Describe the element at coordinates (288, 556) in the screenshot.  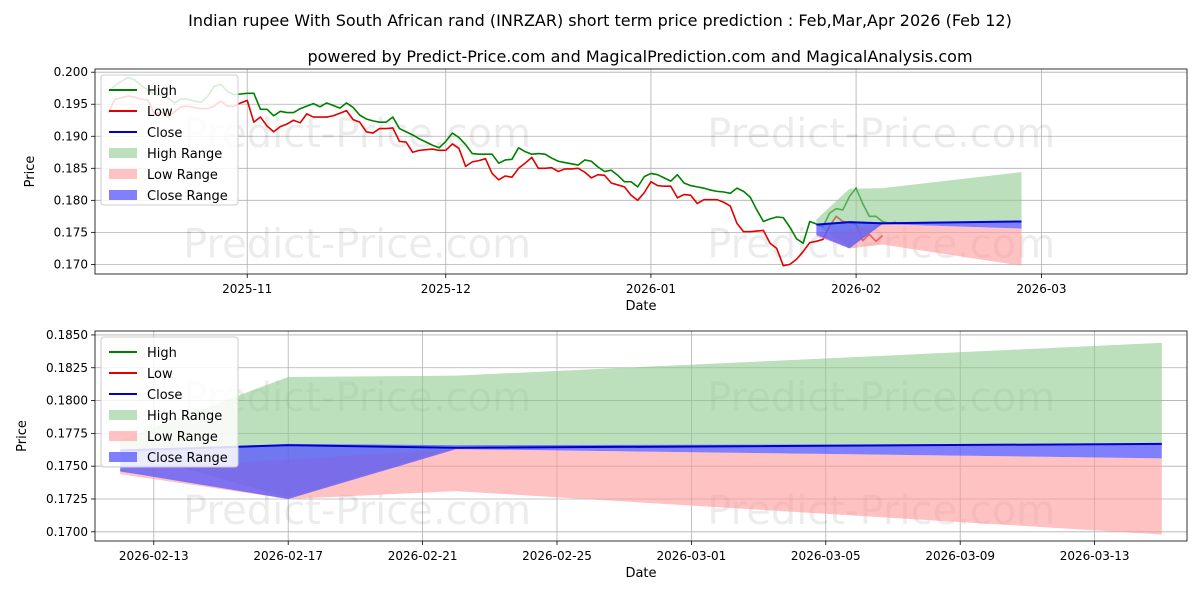
I see `x-tick-label: 2026-02-17` at that location.